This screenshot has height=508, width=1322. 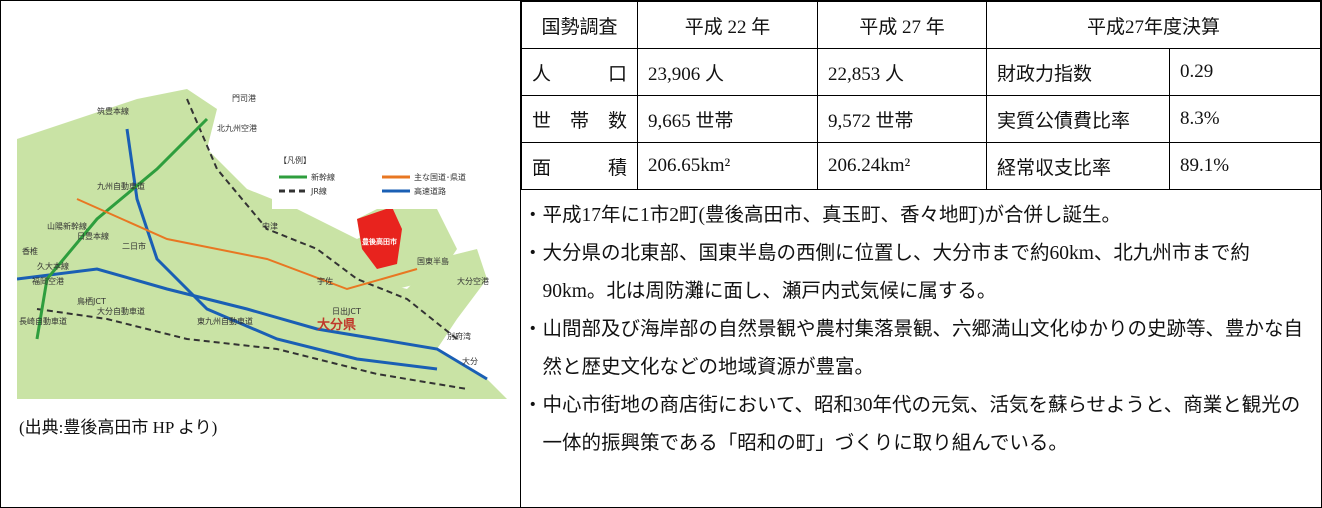 I want to click on map-label: 国東半島, so click(x=433, y=261).